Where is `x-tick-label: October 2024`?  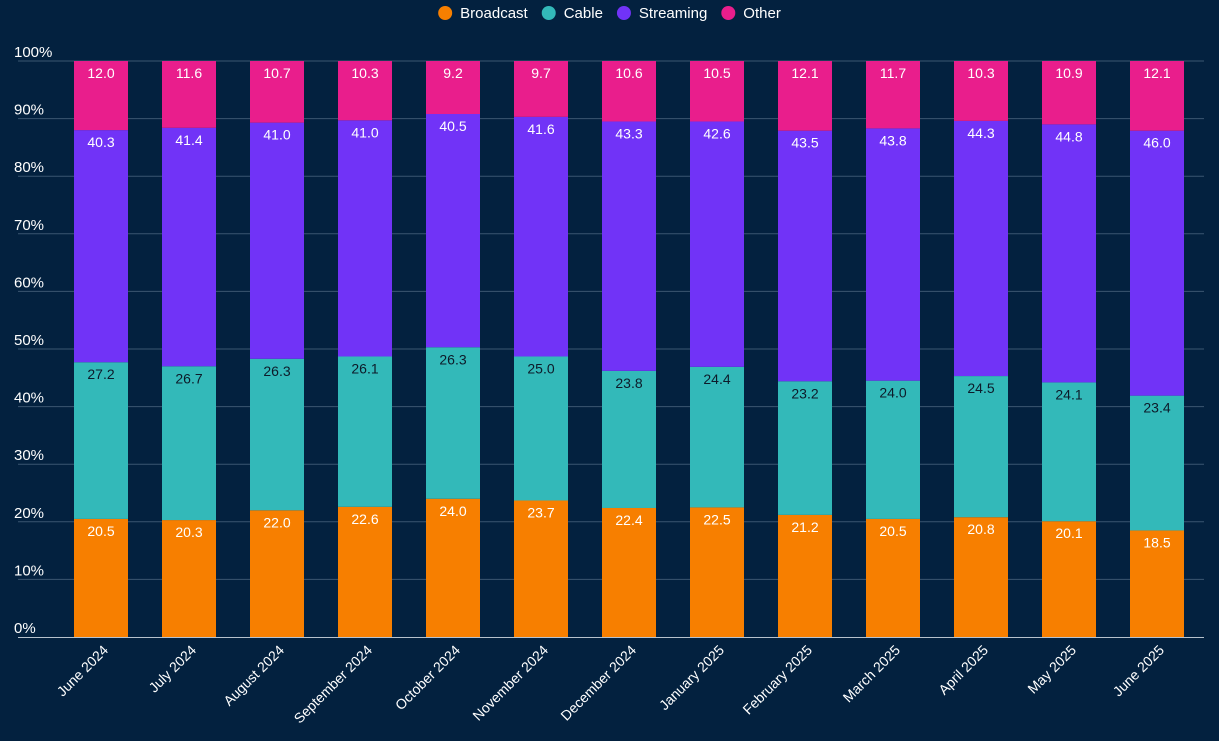 x-tick-label: October 2024 is located at coordinates (427, 677).